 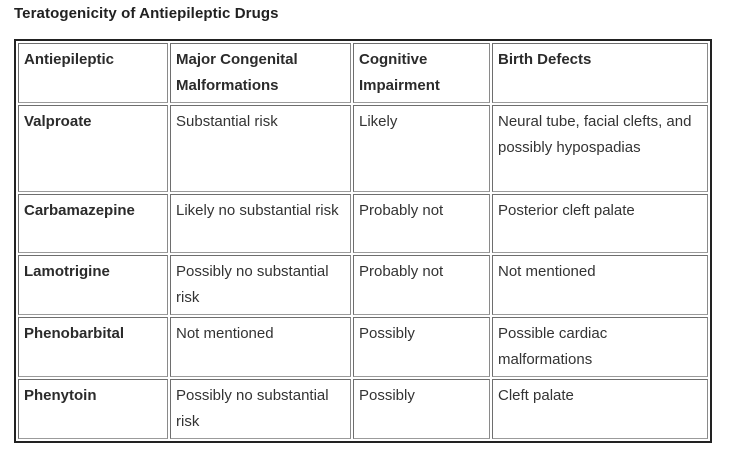 What do you see at coordinates (93, 148) in the screenshot?
I see `drug-name-cell: Valproate` at bounding box center [93, 148].